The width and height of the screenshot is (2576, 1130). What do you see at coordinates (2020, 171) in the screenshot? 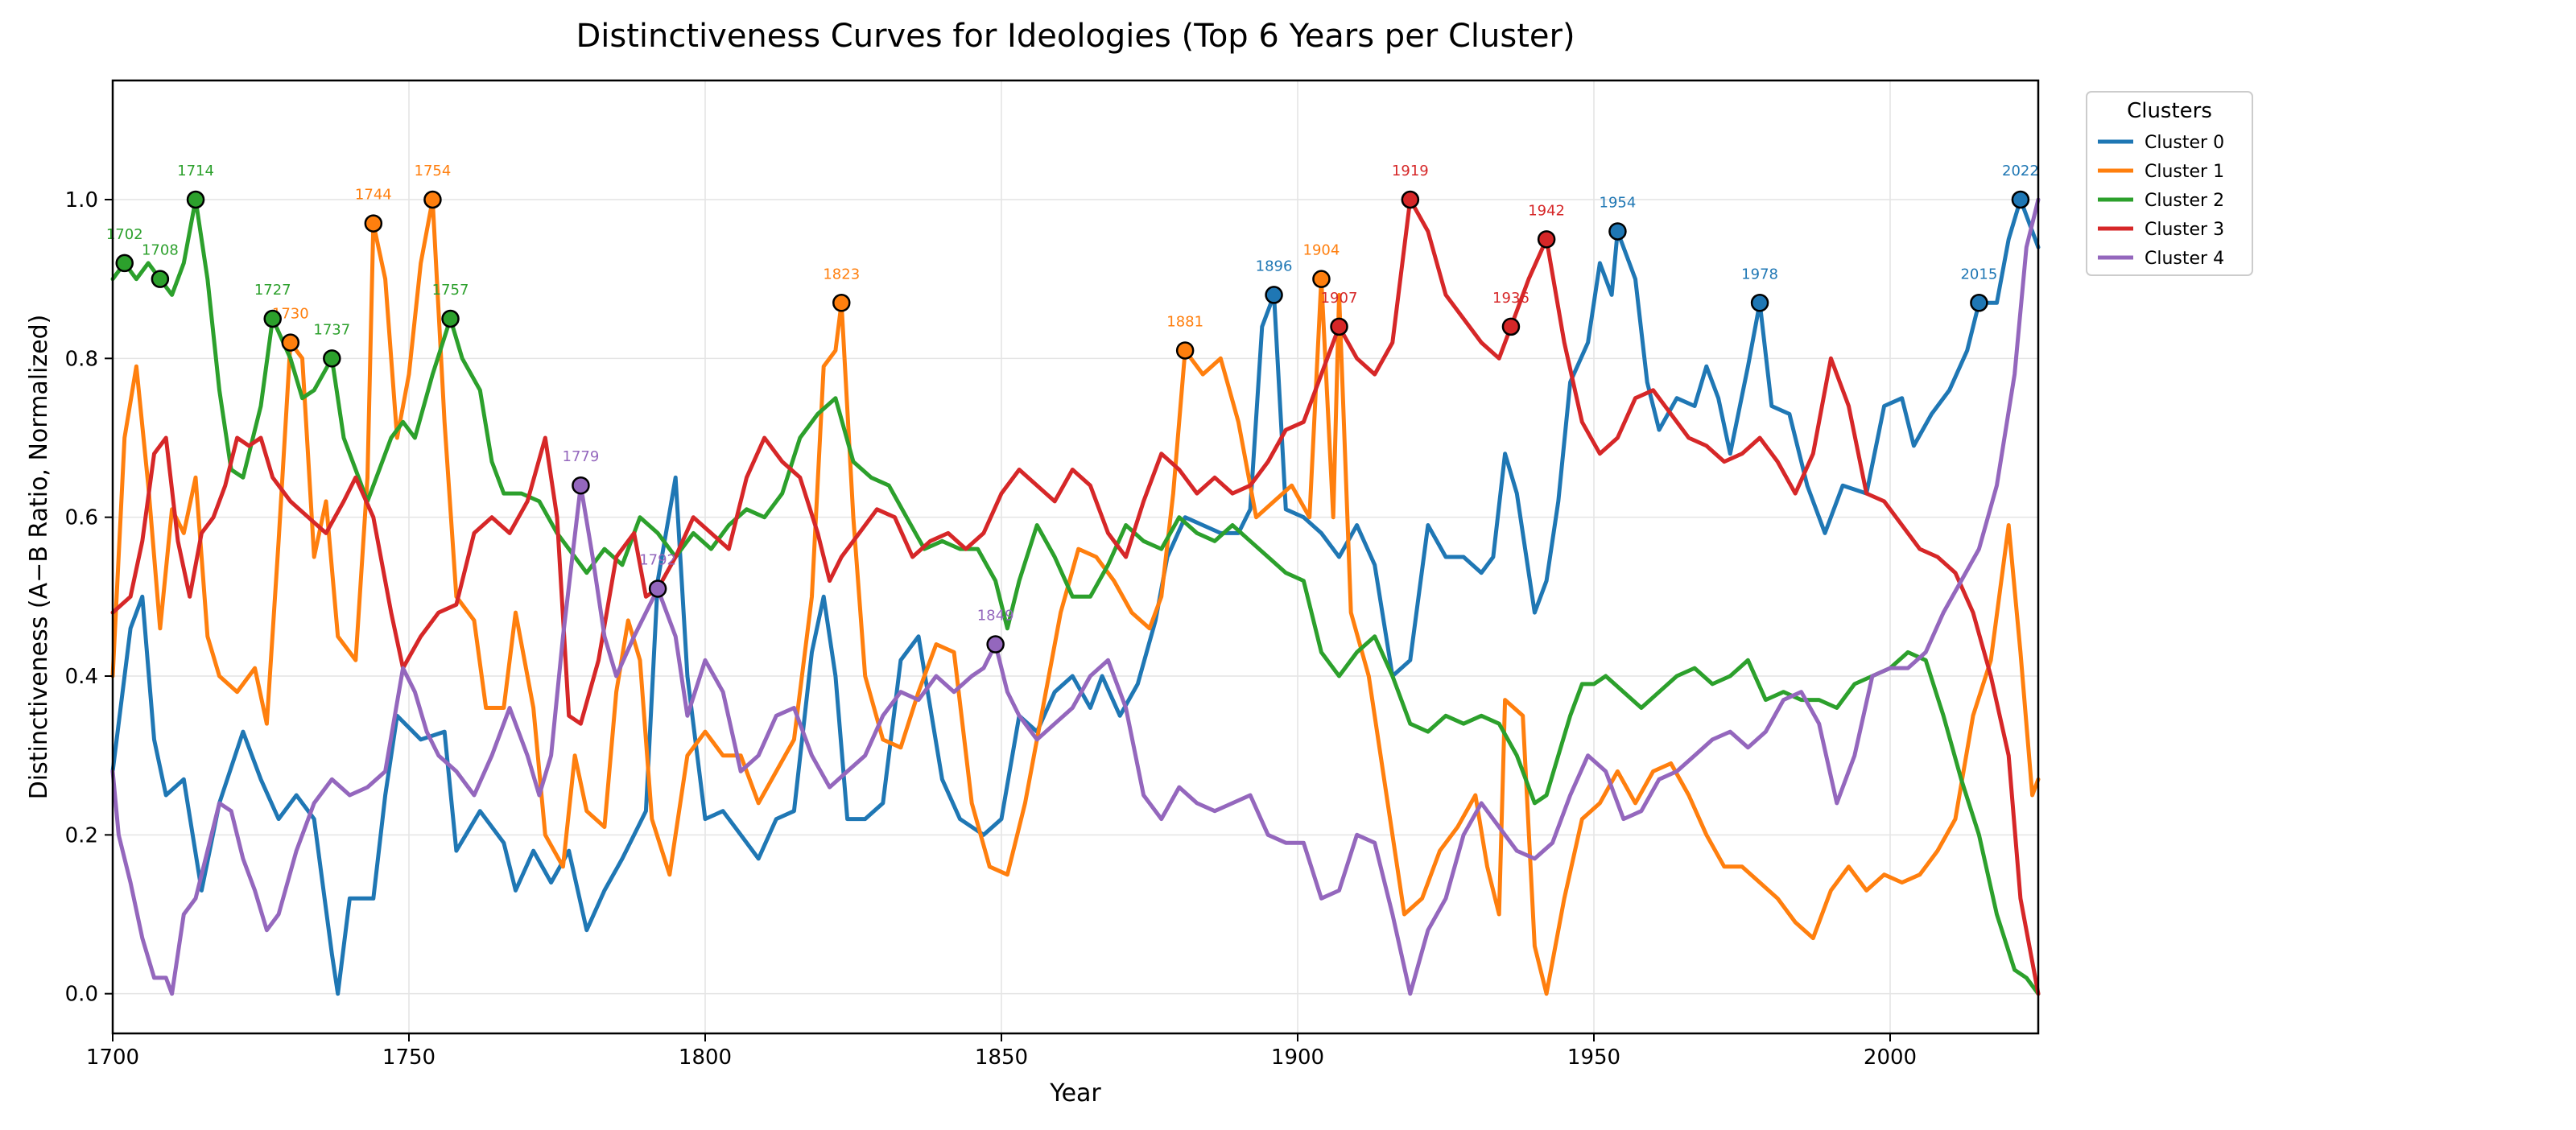
I see `highlight-label: 2022` at bounding box center [2020, 171].